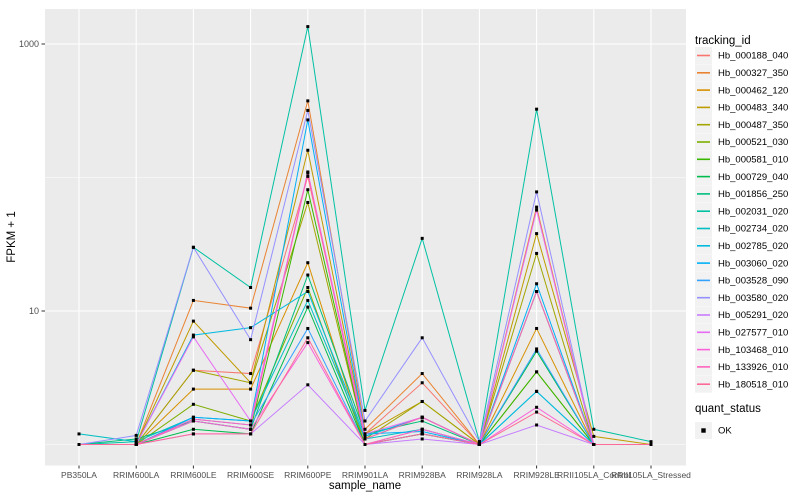 This screenshot has height=500, width=800. I want to click on legend-item: Hb_002785_020, so click(741, 246).